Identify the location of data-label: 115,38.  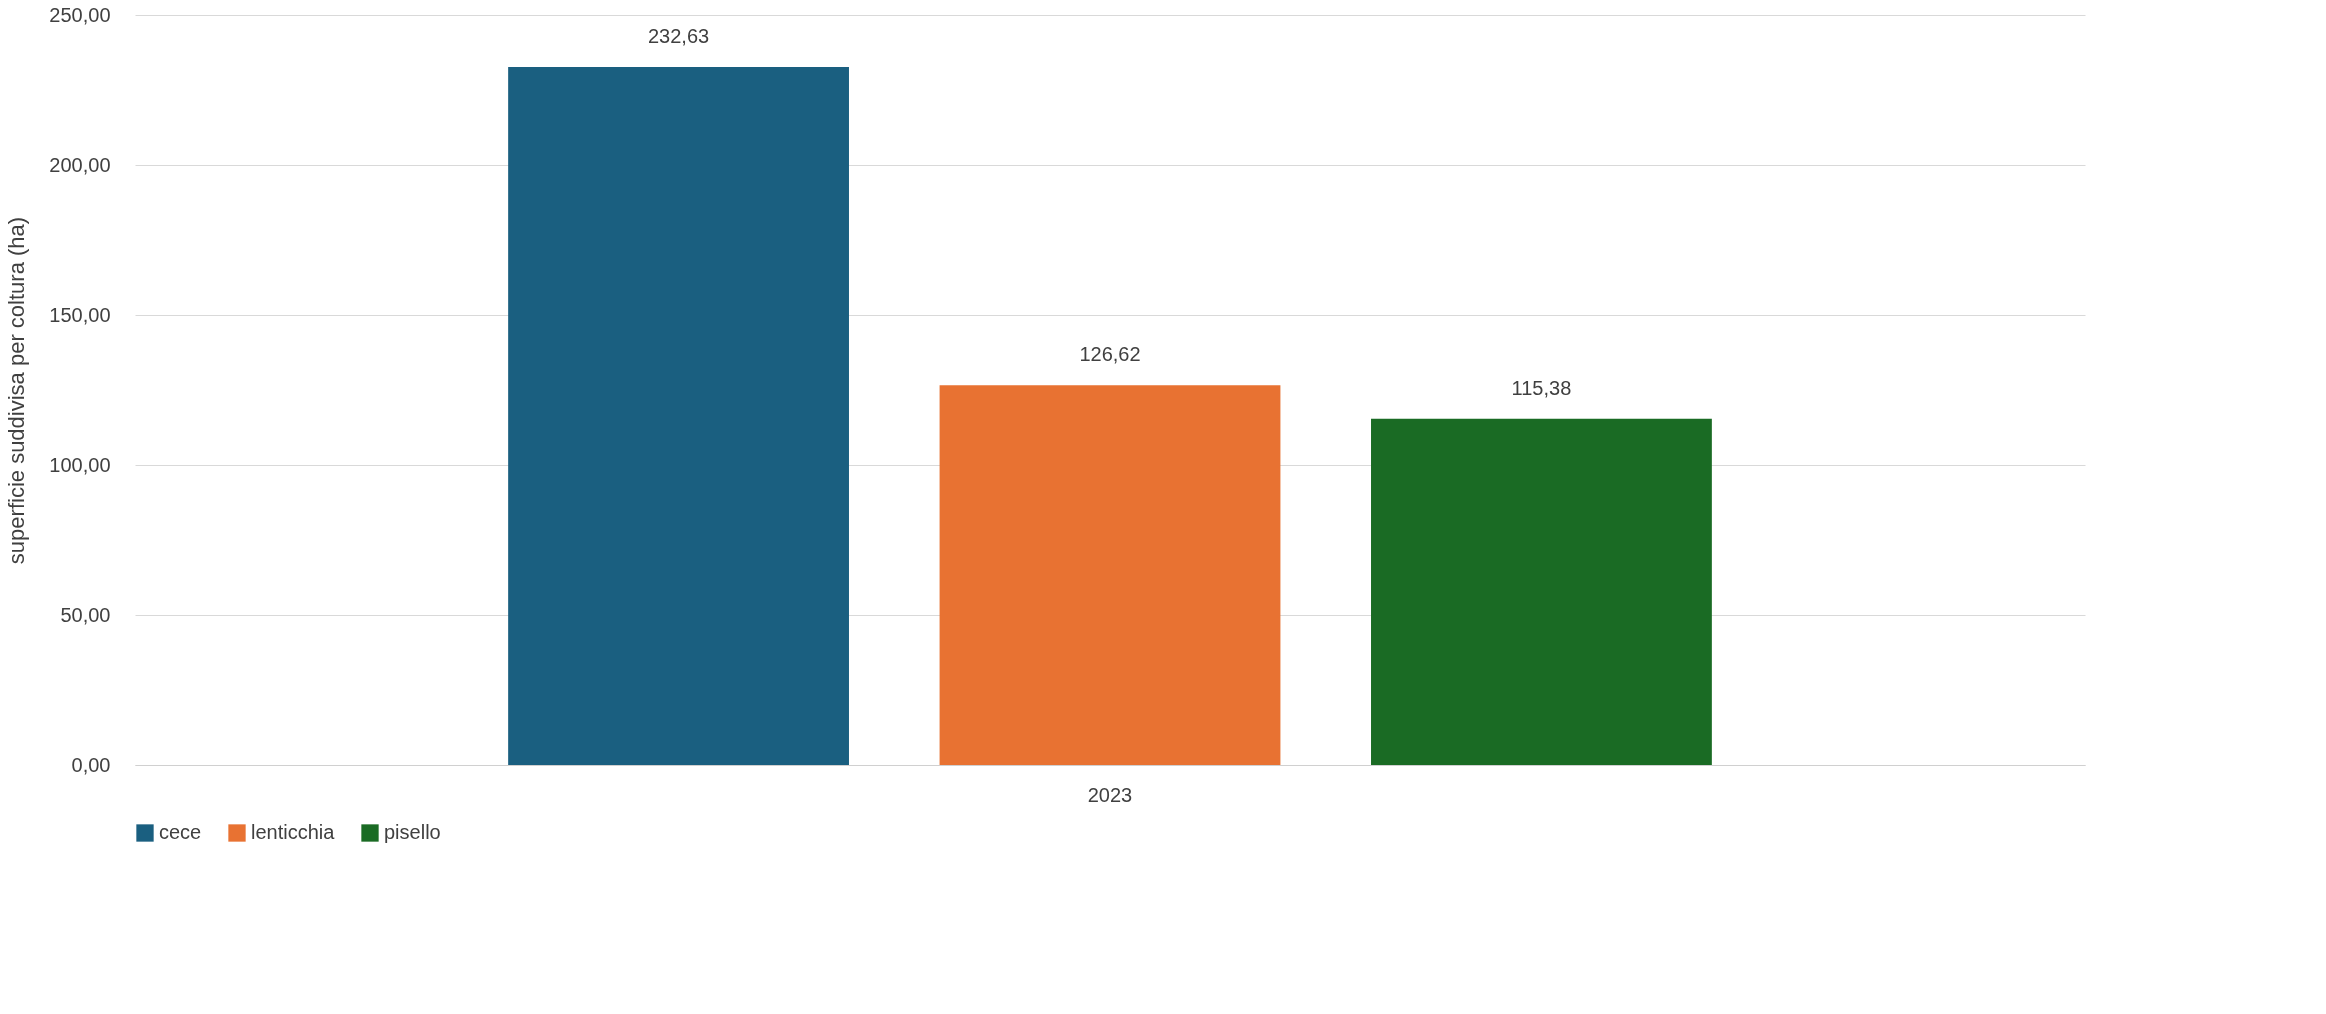
(1541, 387).